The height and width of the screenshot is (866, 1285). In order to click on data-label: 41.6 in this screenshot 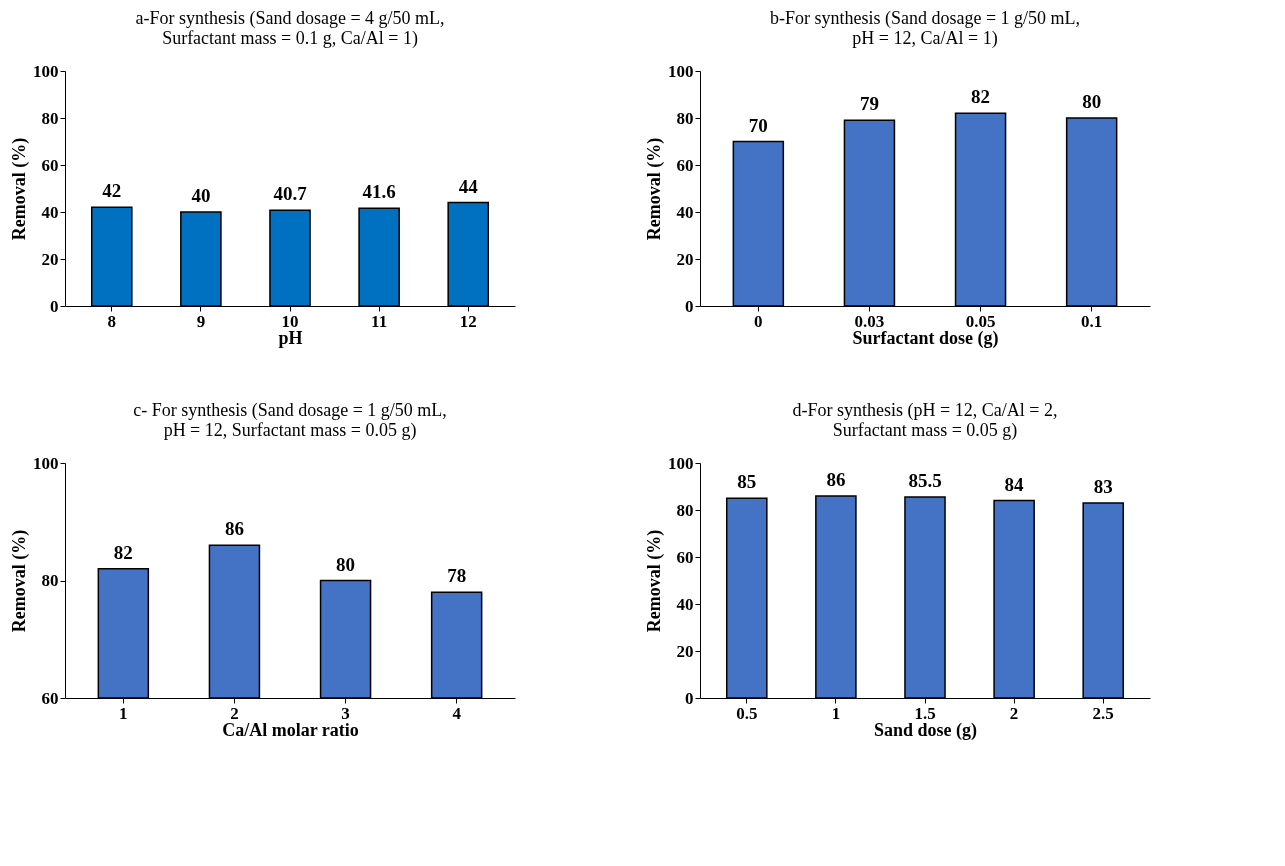, I will do `click(379, 192)`.